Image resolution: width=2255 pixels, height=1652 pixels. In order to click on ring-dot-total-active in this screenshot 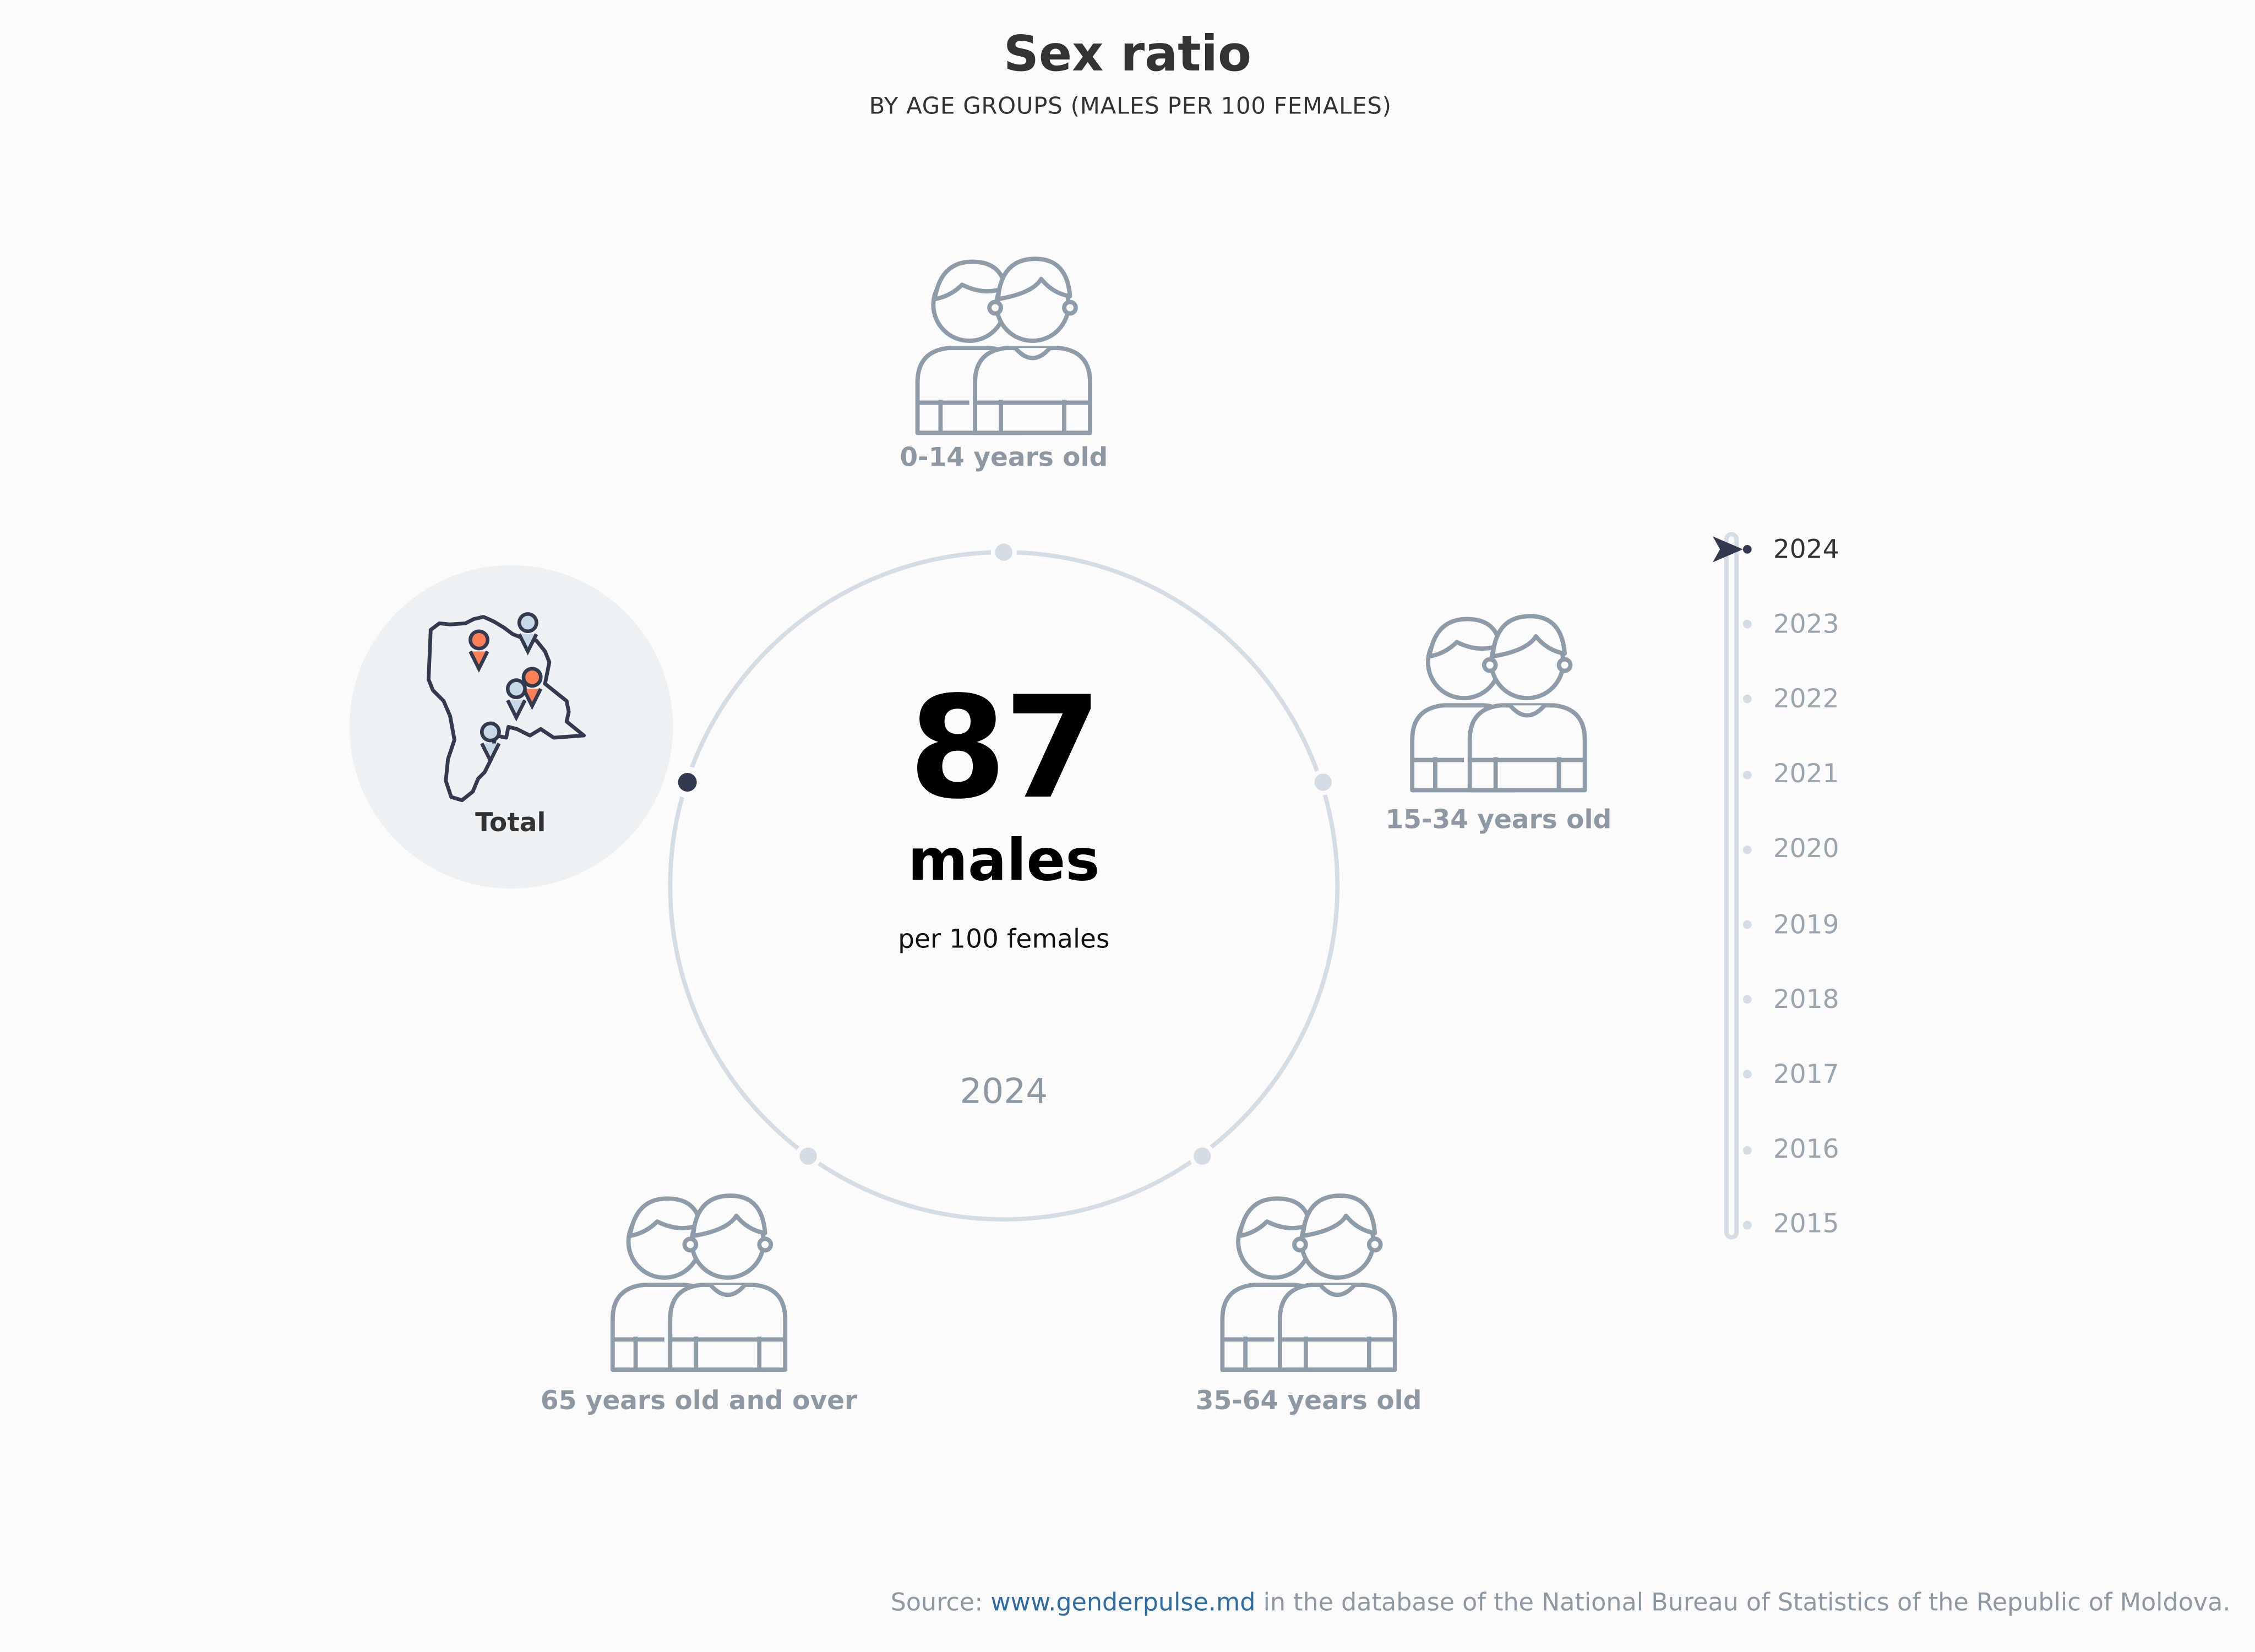, I will do `click(687, 782)`.